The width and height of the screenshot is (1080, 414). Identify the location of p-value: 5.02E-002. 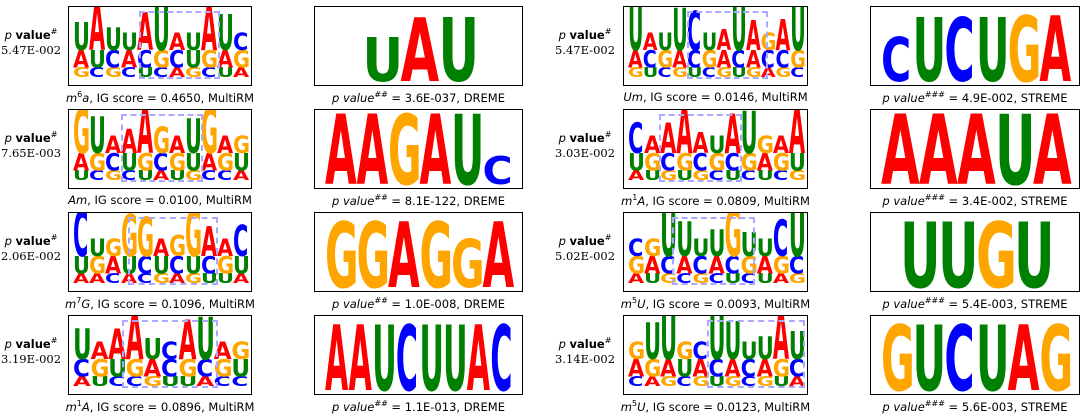
(585, 255).